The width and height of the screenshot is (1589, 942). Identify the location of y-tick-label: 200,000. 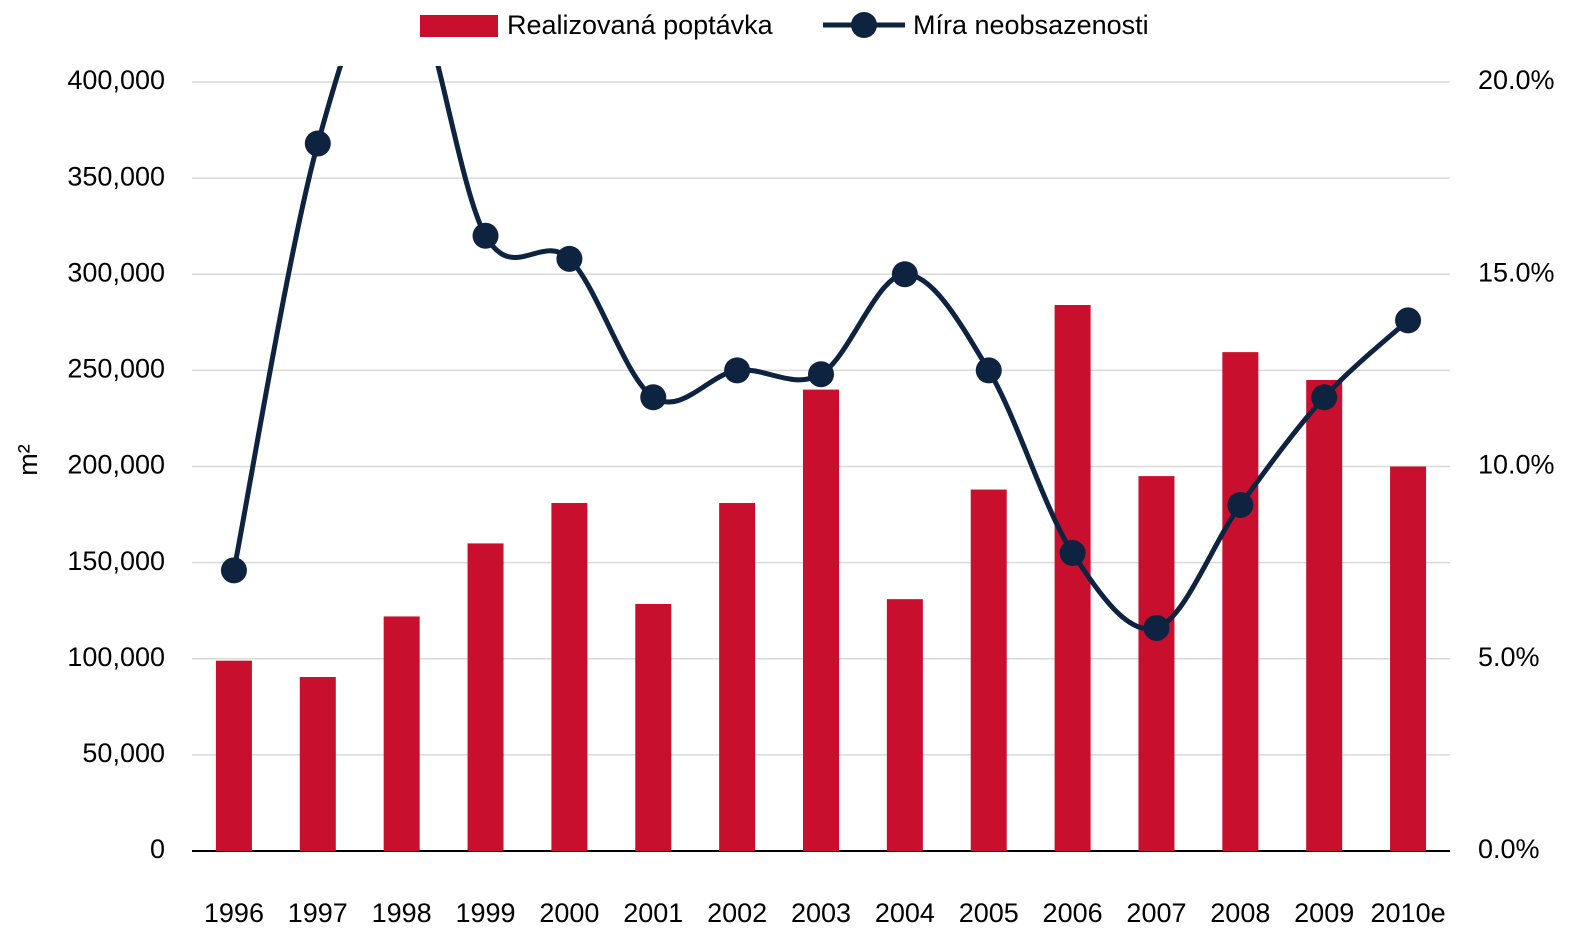
(116, 465).